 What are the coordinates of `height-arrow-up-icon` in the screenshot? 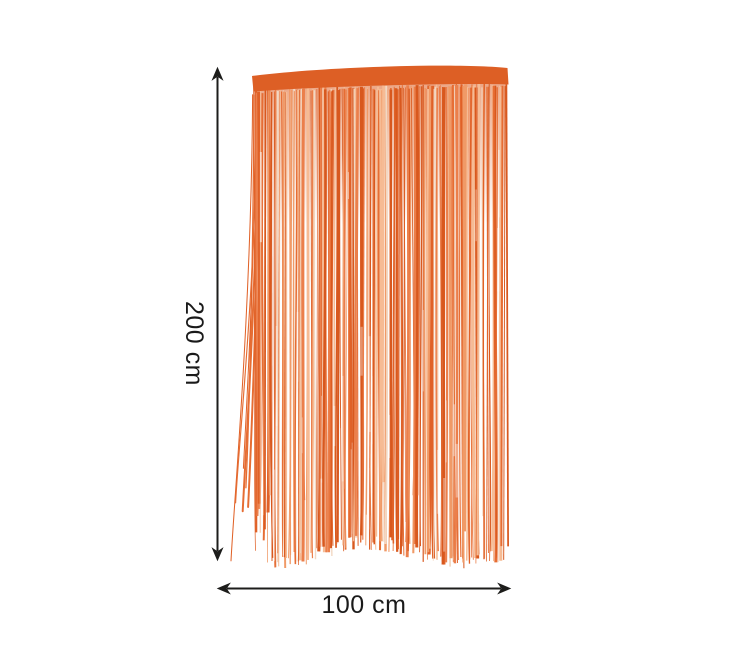 It's located at (217, 73).